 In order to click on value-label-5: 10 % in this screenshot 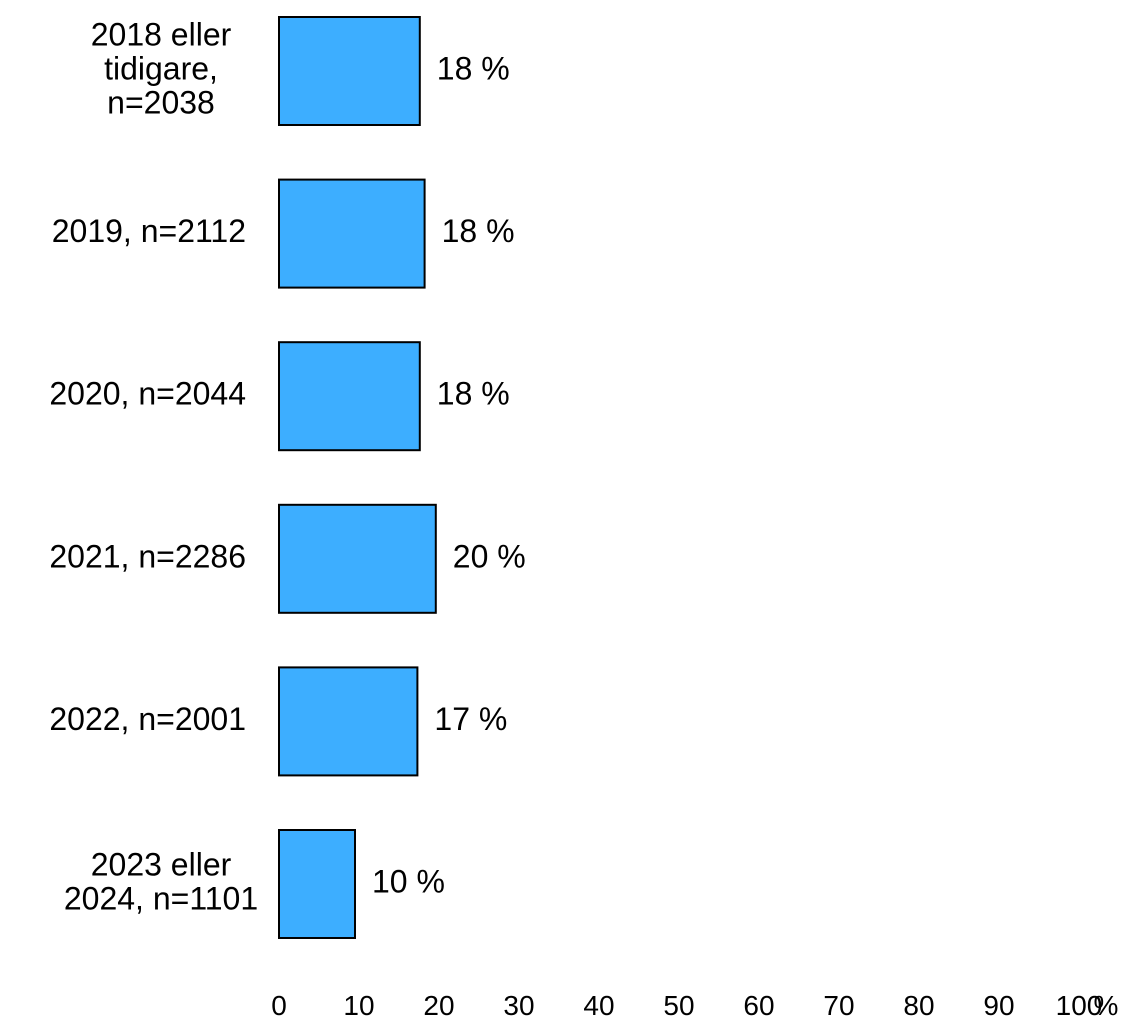, I will do `click(408, 881)`.